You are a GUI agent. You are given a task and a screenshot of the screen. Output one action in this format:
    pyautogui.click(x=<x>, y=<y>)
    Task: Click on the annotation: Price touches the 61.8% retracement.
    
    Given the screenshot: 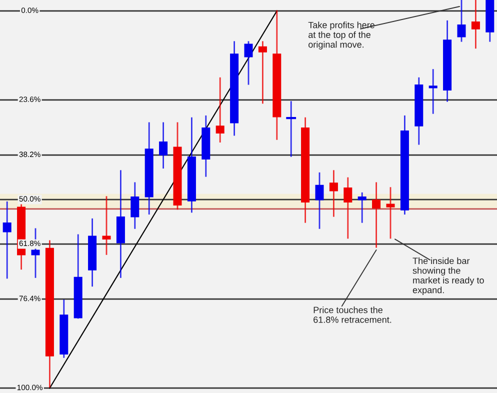 What is the action you would take?
    pyautogui.click(x=353, y=314)
    